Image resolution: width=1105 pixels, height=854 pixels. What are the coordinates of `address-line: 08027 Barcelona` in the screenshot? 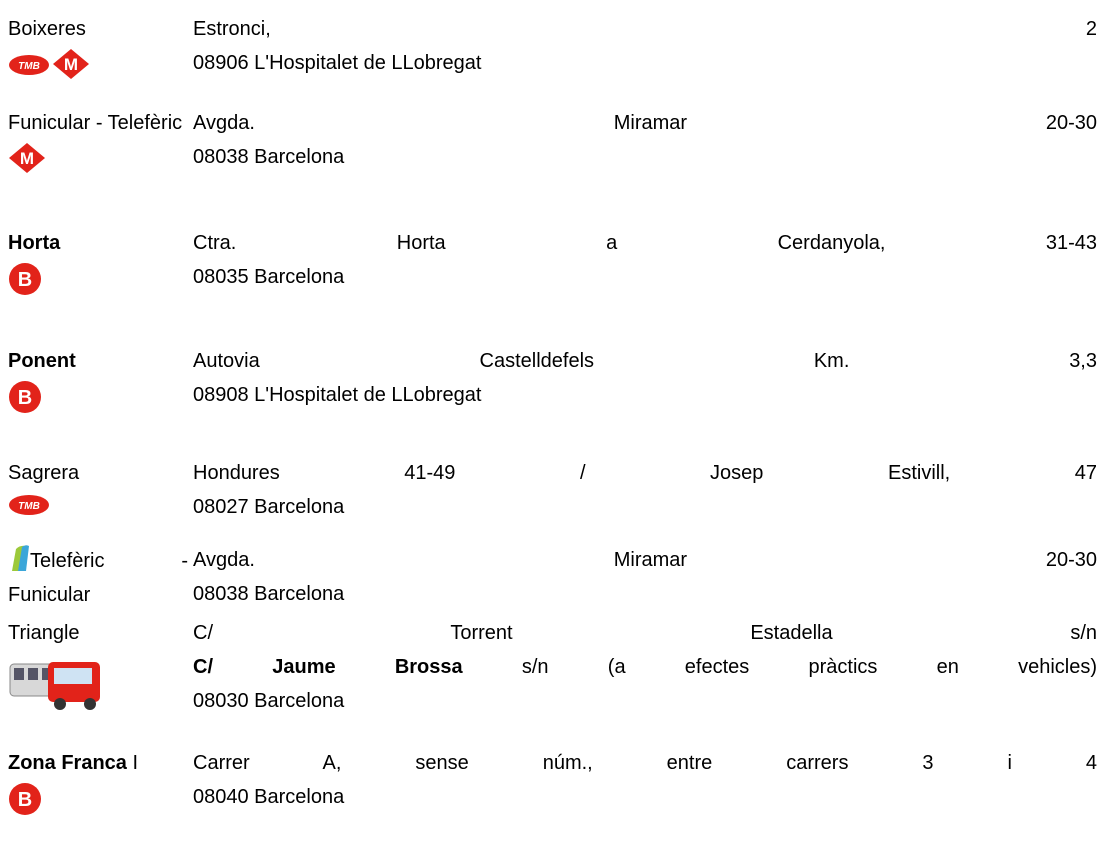 It's located at (269, 507).